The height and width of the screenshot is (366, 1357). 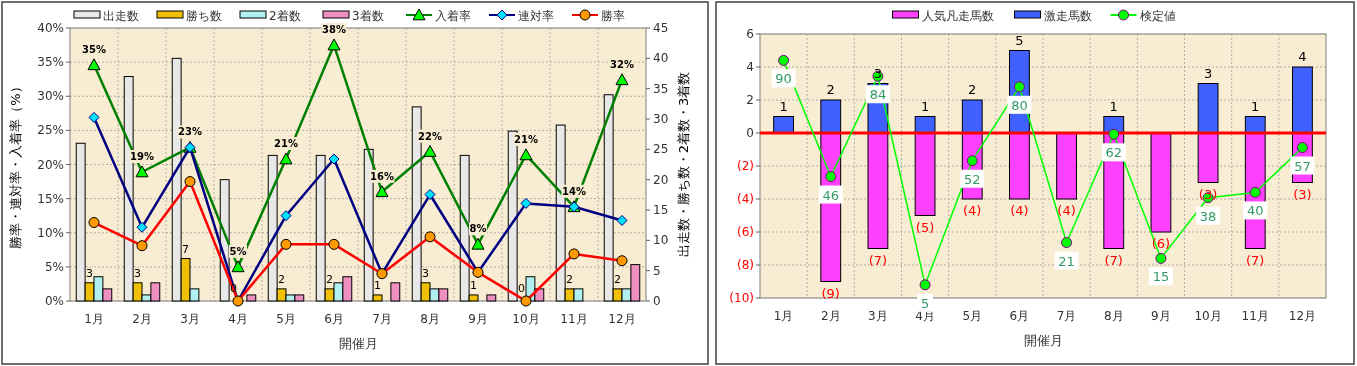 I want to click on data-label: 90, so click(x=783, y=79).